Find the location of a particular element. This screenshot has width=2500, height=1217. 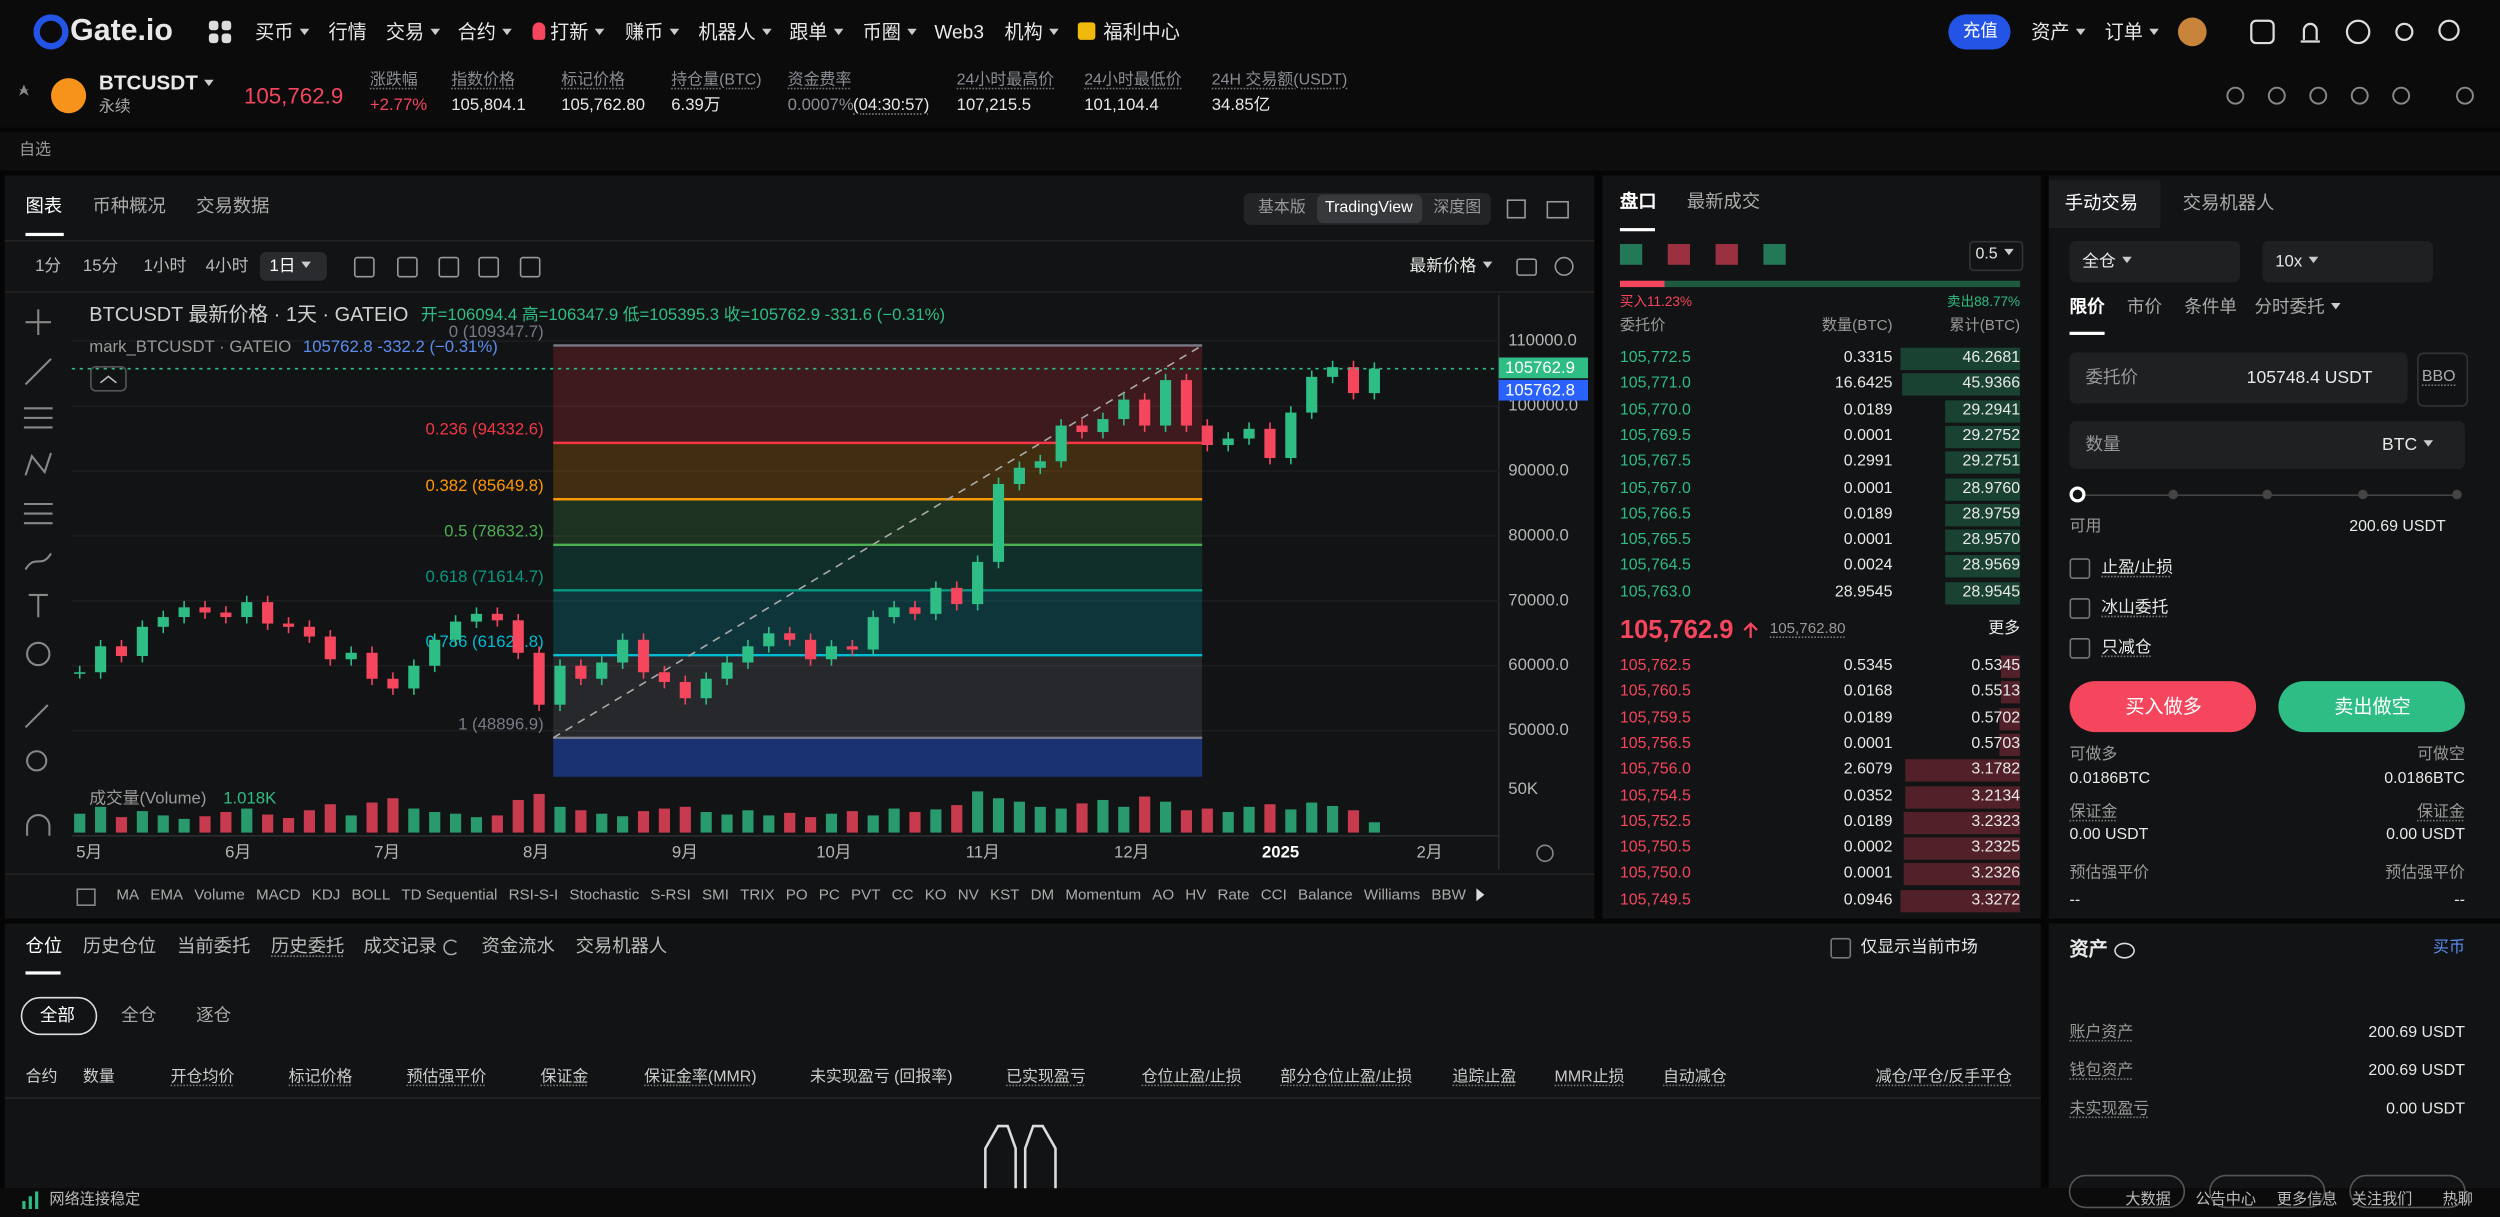

indicator: DM is located at coordinates (1042, 895).